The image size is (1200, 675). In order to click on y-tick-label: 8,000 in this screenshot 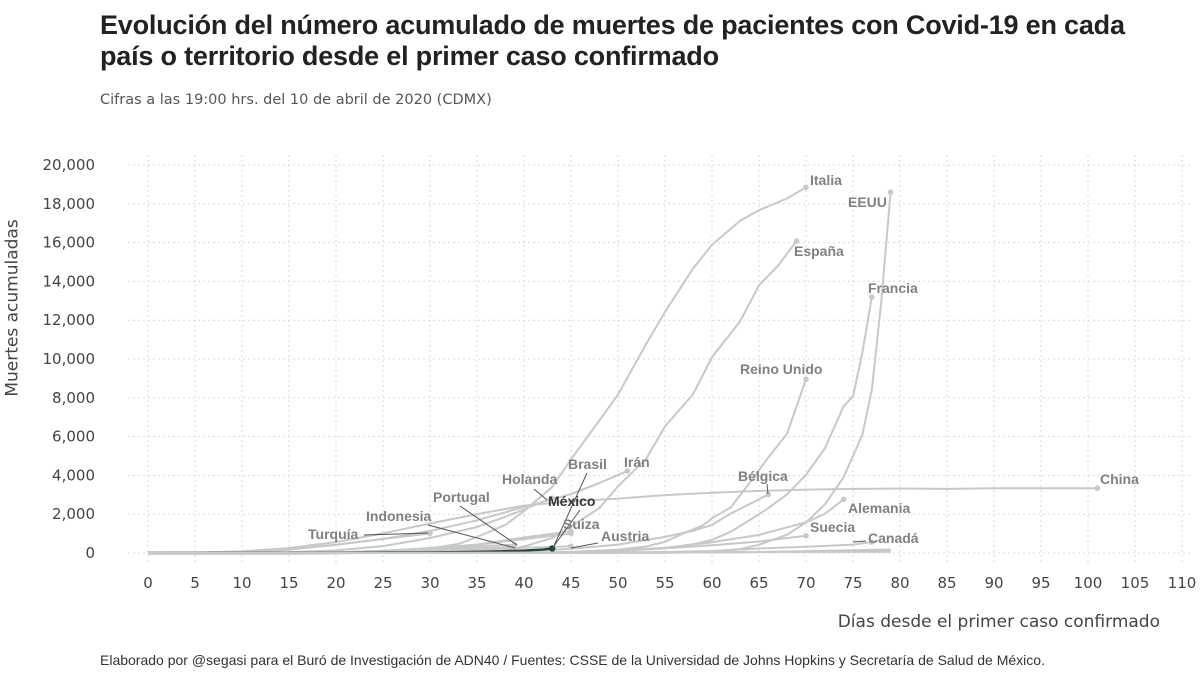, I will do `click(73, 398)`.